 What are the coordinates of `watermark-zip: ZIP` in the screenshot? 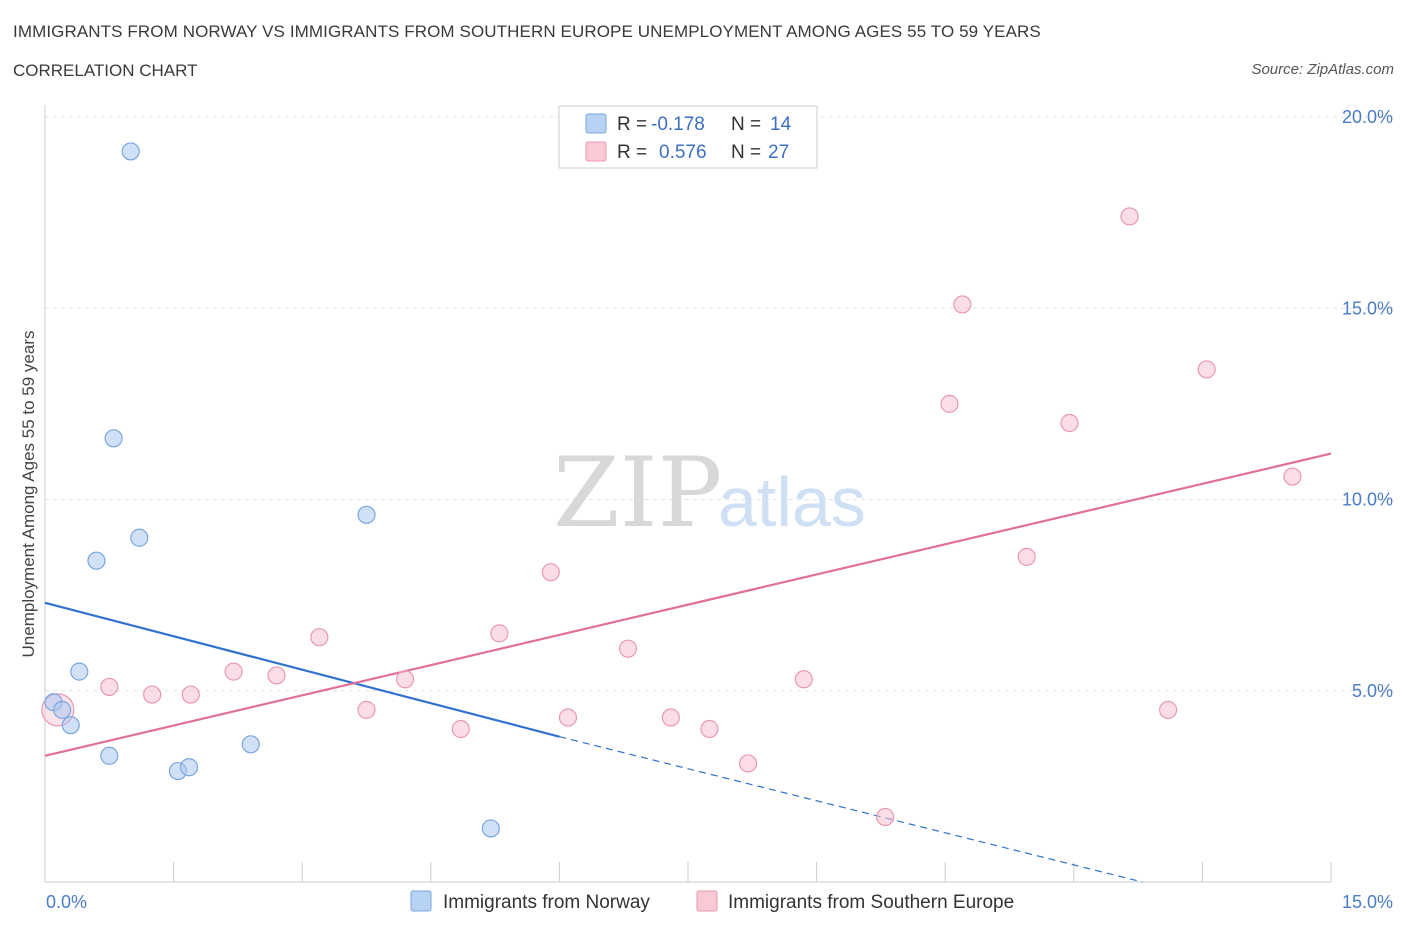 It's located at (637, 493).